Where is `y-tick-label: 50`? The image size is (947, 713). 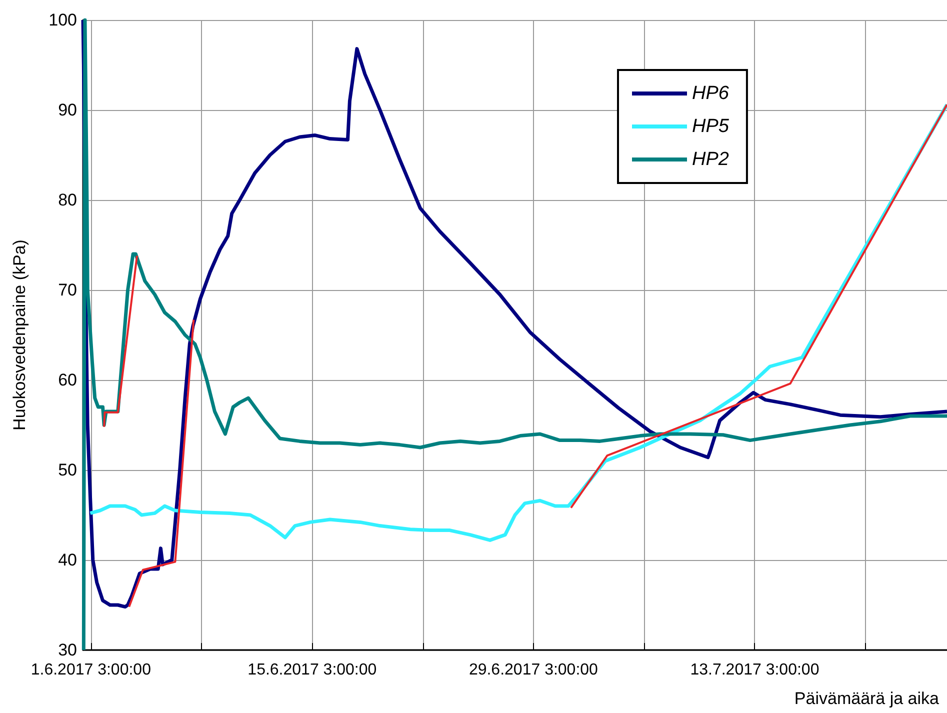 y-tick-label: 50 is located at coordinates (67, 470).